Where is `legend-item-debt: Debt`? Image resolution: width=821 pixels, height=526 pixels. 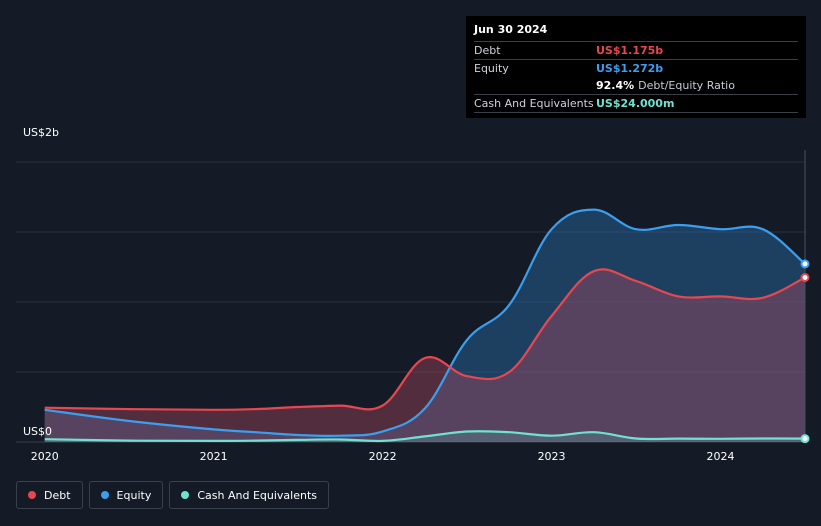 legend-item-debt: Debt is located at coordinates (49, 495).